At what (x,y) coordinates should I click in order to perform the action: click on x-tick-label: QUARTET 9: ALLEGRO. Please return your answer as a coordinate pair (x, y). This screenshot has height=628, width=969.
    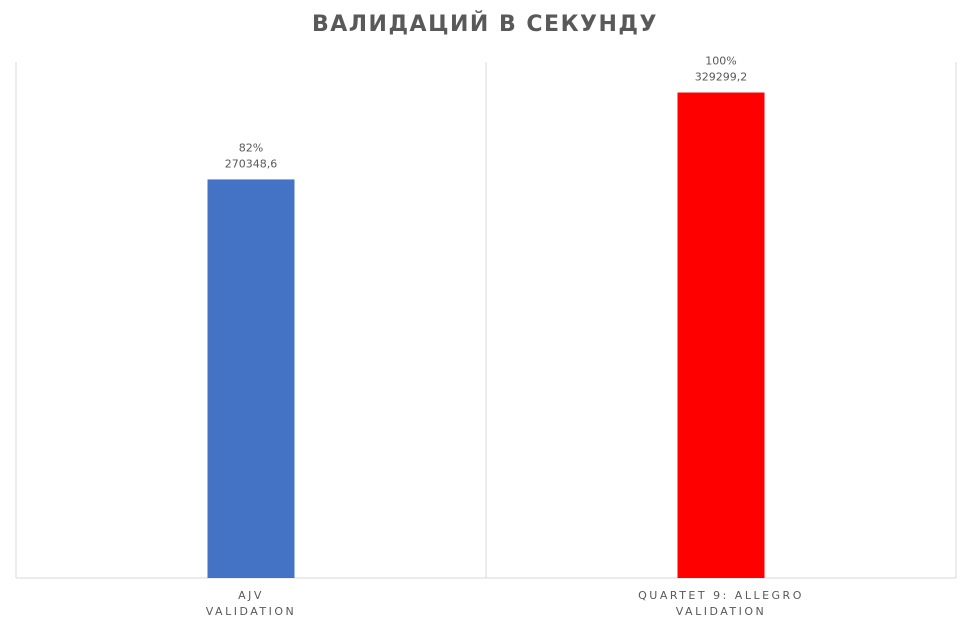
    Looking at the image, I should click on (721, 595).